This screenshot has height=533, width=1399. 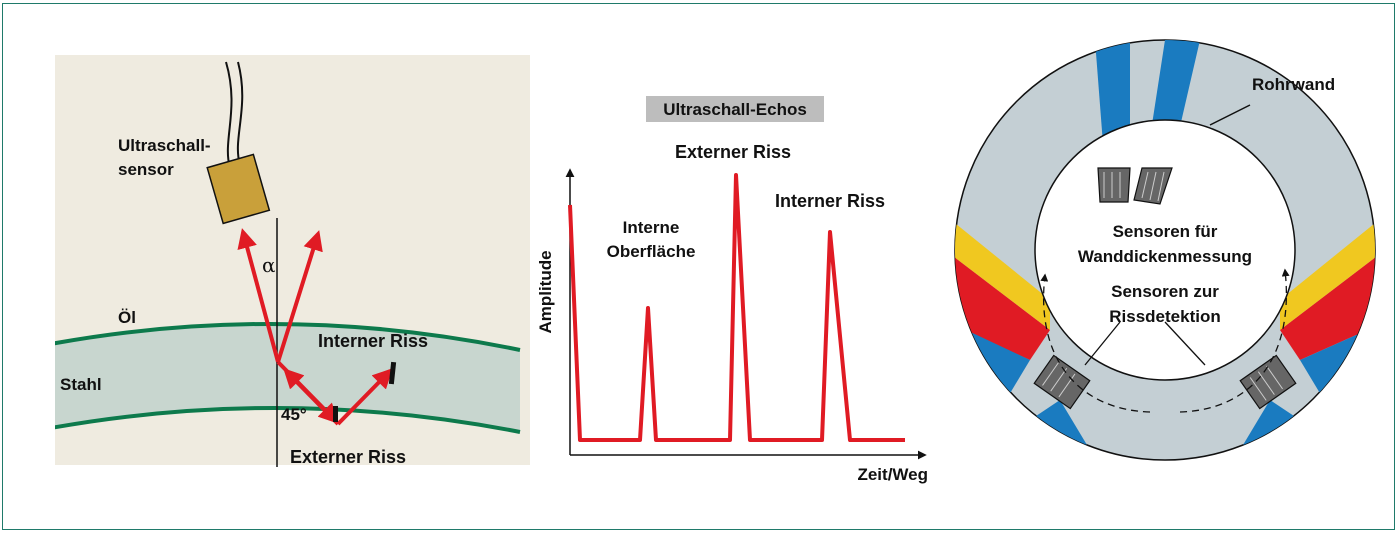 What do you see at coordinates (651, 251) in the screenshot?
I see `peak-internal-surface-label-2: Oberfläche` at bounding box center [651, 251].